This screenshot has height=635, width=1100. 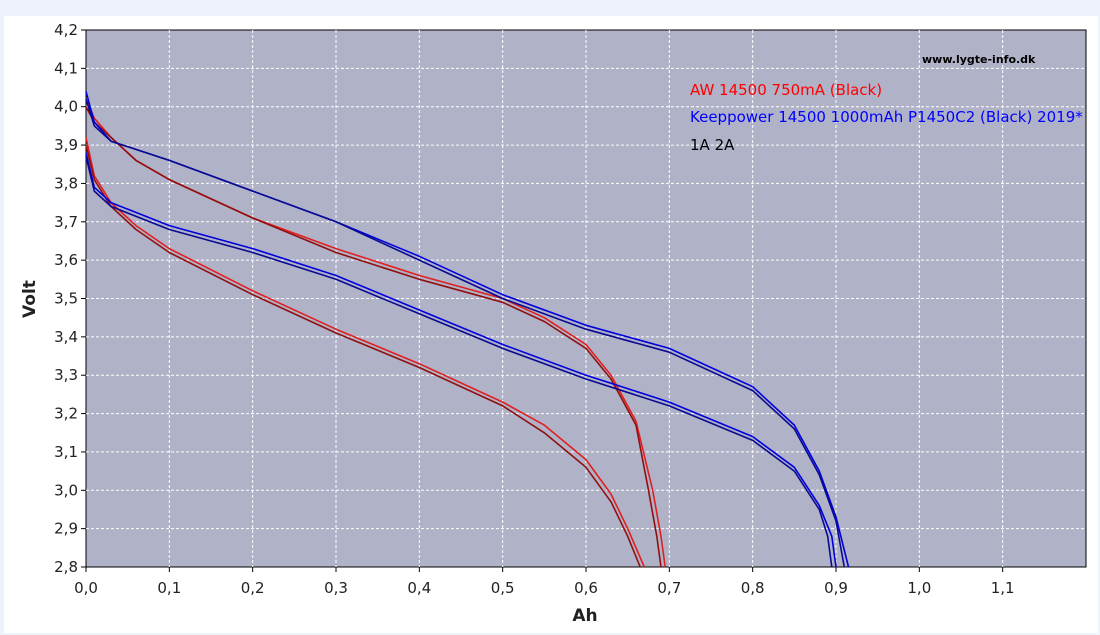 I want to click on y-tick-label: 3,2, so click(x=66, y=414).